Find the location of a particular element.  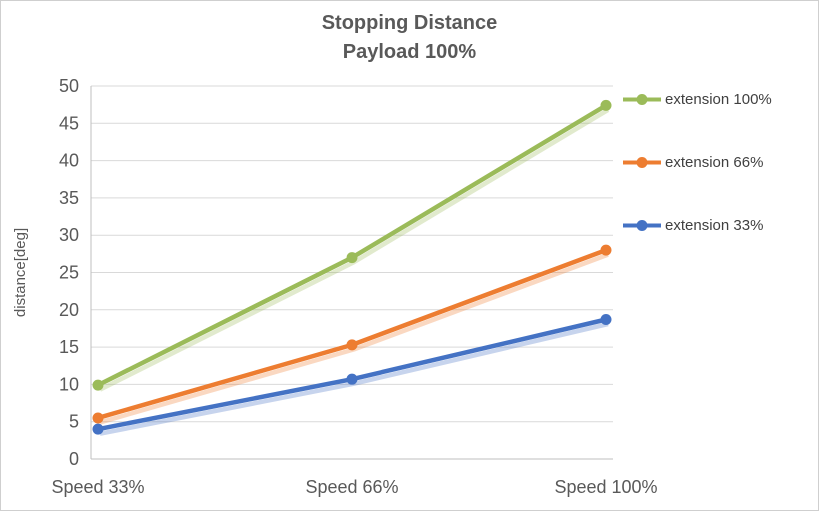

legend-item: extension 100% is located at coordinates (697, 99).